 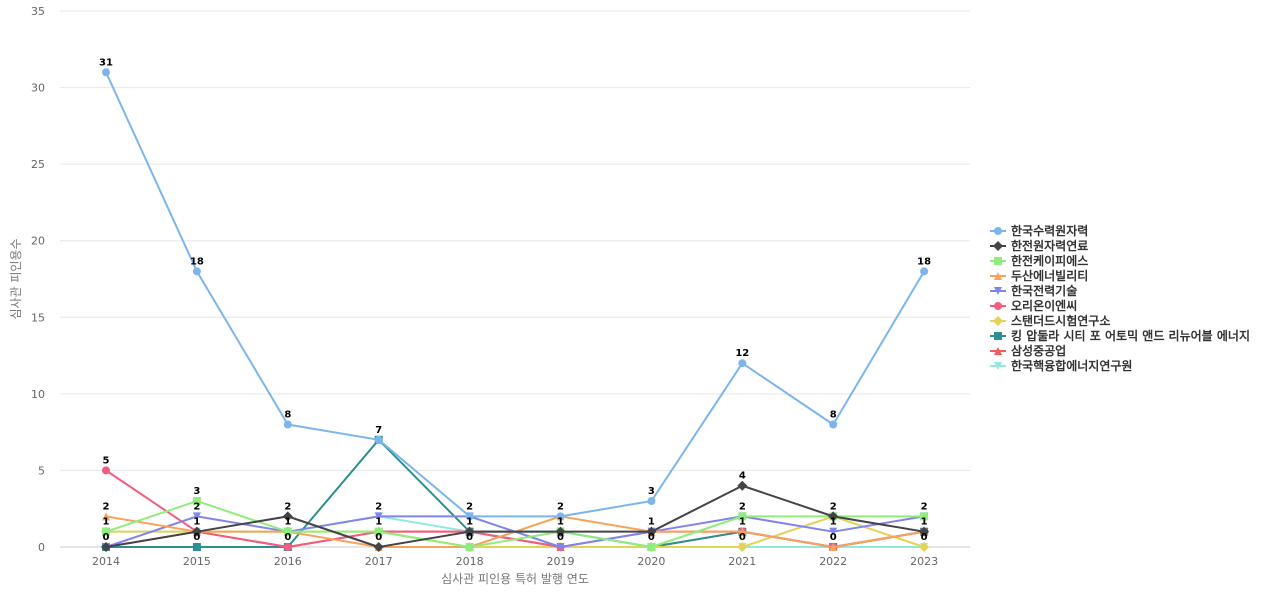 I want to click on data-label: 31, so click(x=106, y=62).